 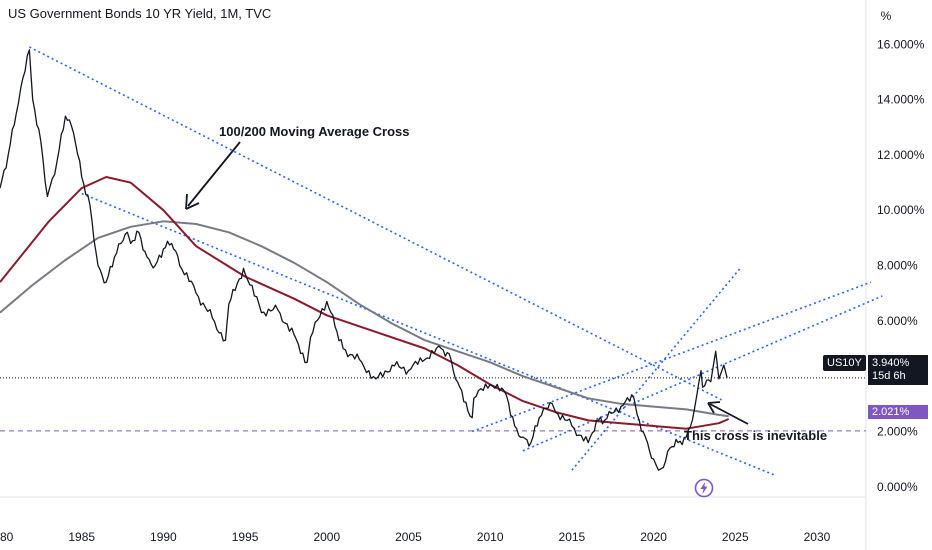 I want to click on symbol-tag: US10Y, so click(x=844, y=363).